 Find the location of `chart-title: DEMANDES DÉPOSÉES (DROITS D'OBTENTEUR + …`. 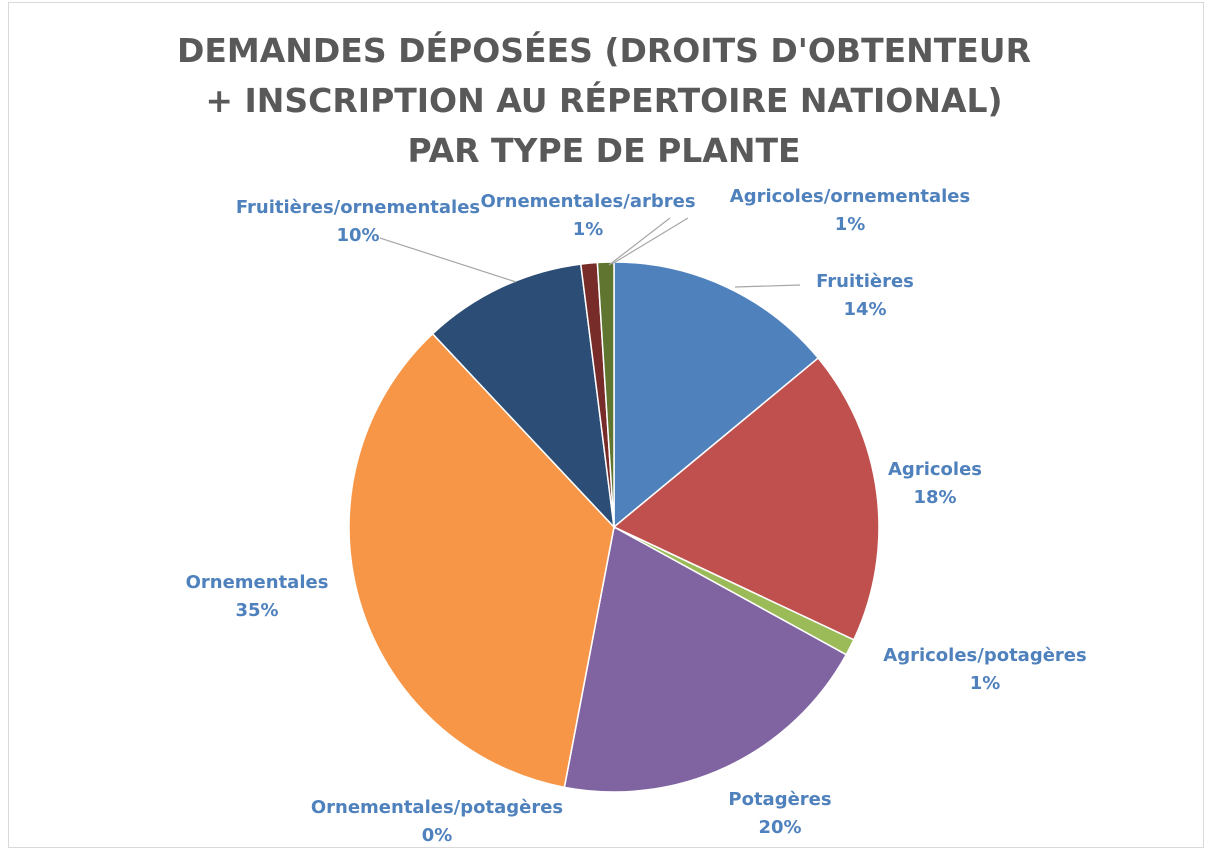

chart-title: DEMANDES DÉPOSÉES (DROITS D'OBTENTEUR + … is located at coordinates (604, 100).